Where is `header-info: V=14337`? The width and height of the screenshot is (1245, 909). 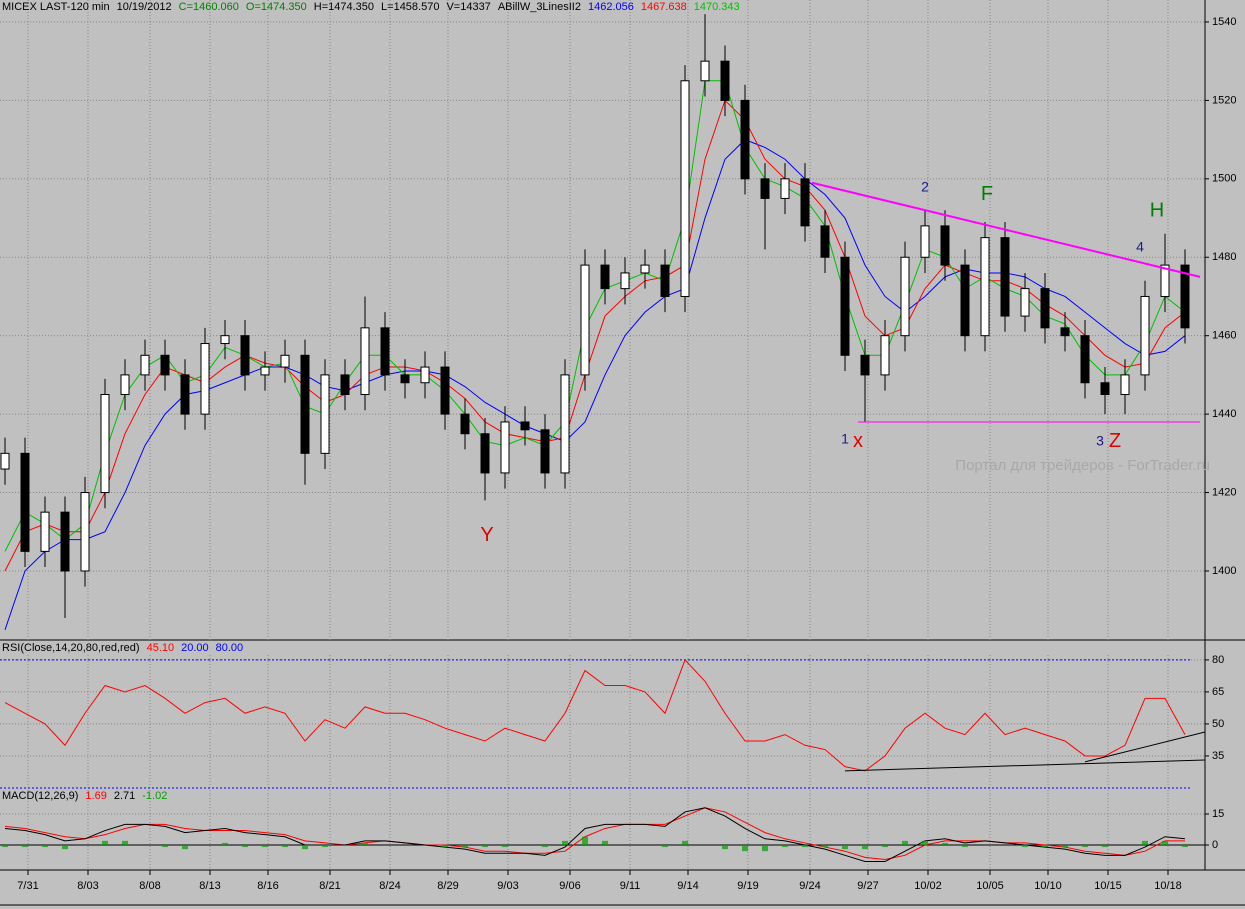
header-info: V=14337 is located at coordinates (468, 7).